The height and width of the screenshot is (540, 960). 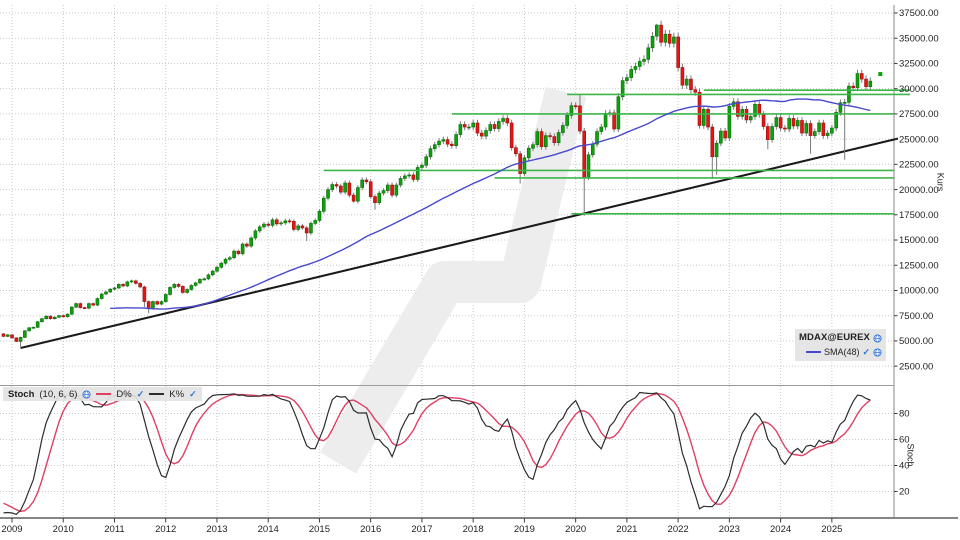 What do you see at coordinates (919, 114) in the screenshot?
I see `price-tick-label: 27500.00` at bounding box center [919, 114].